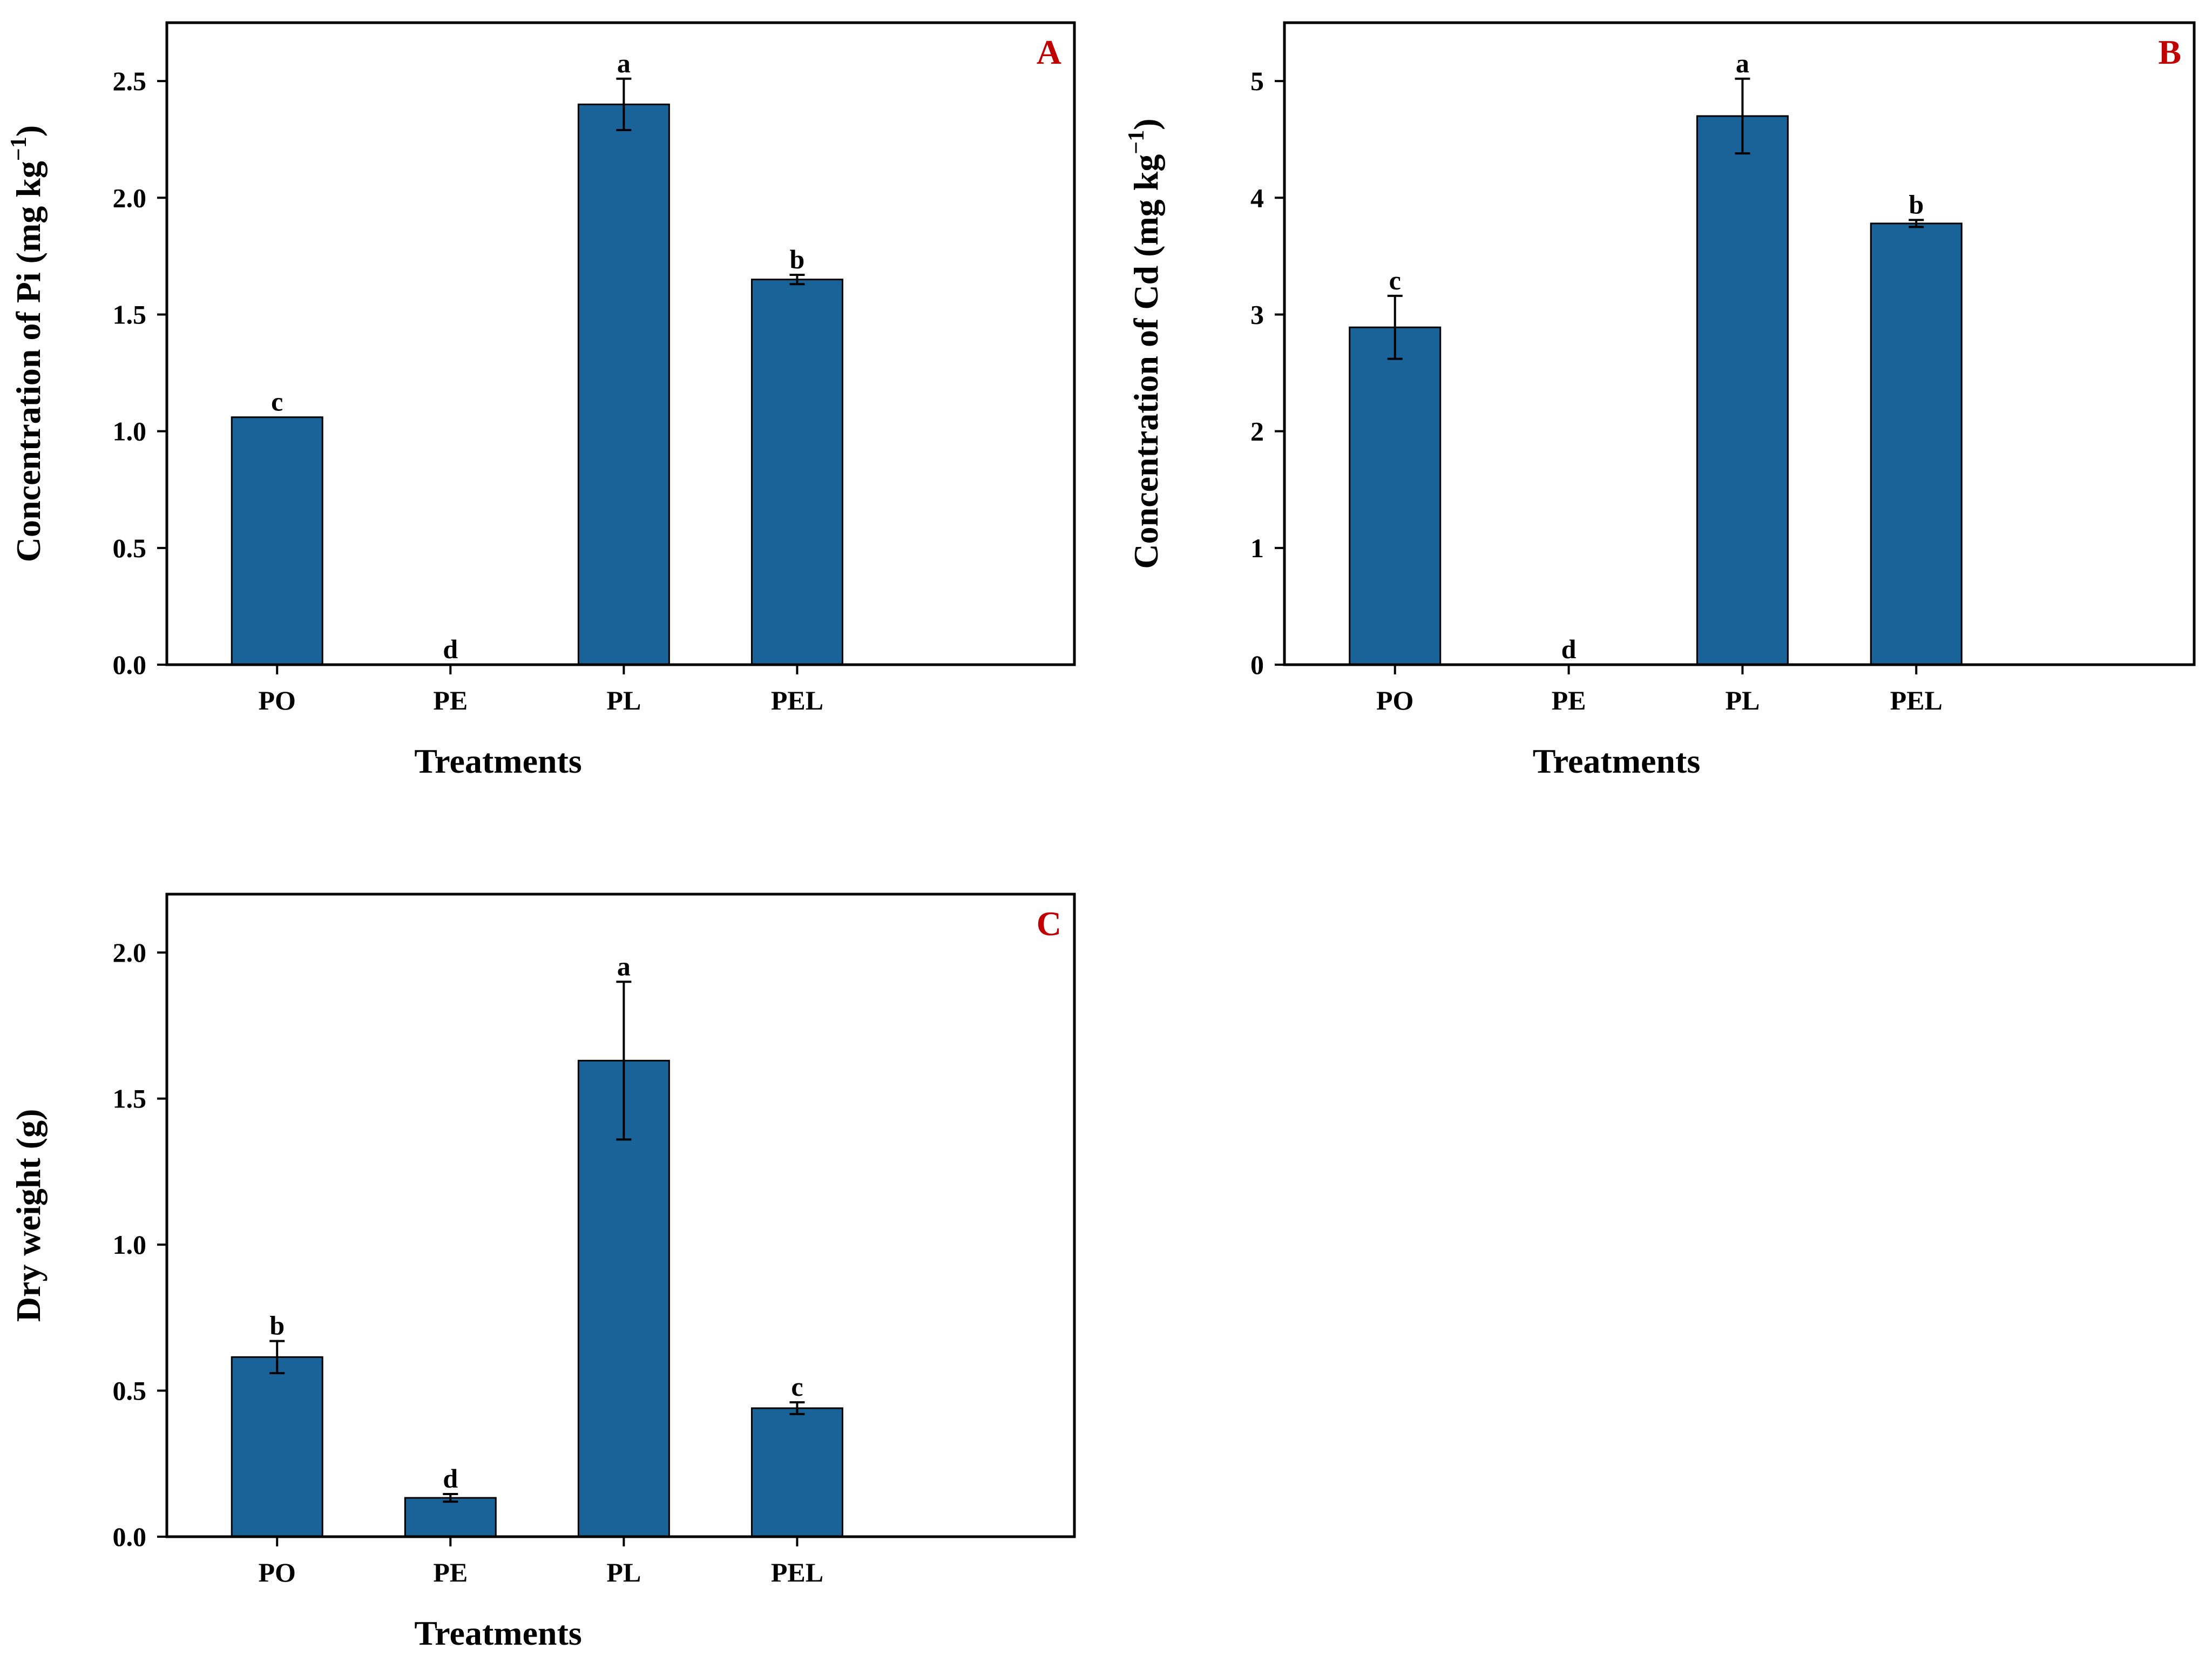 This screenshot has height=1676, width=2212. What do you see at coordinates (130, 665) in the screenshot?
I see `panel-a-y-tick-label: 0.0` at bounding box center [130, 665].